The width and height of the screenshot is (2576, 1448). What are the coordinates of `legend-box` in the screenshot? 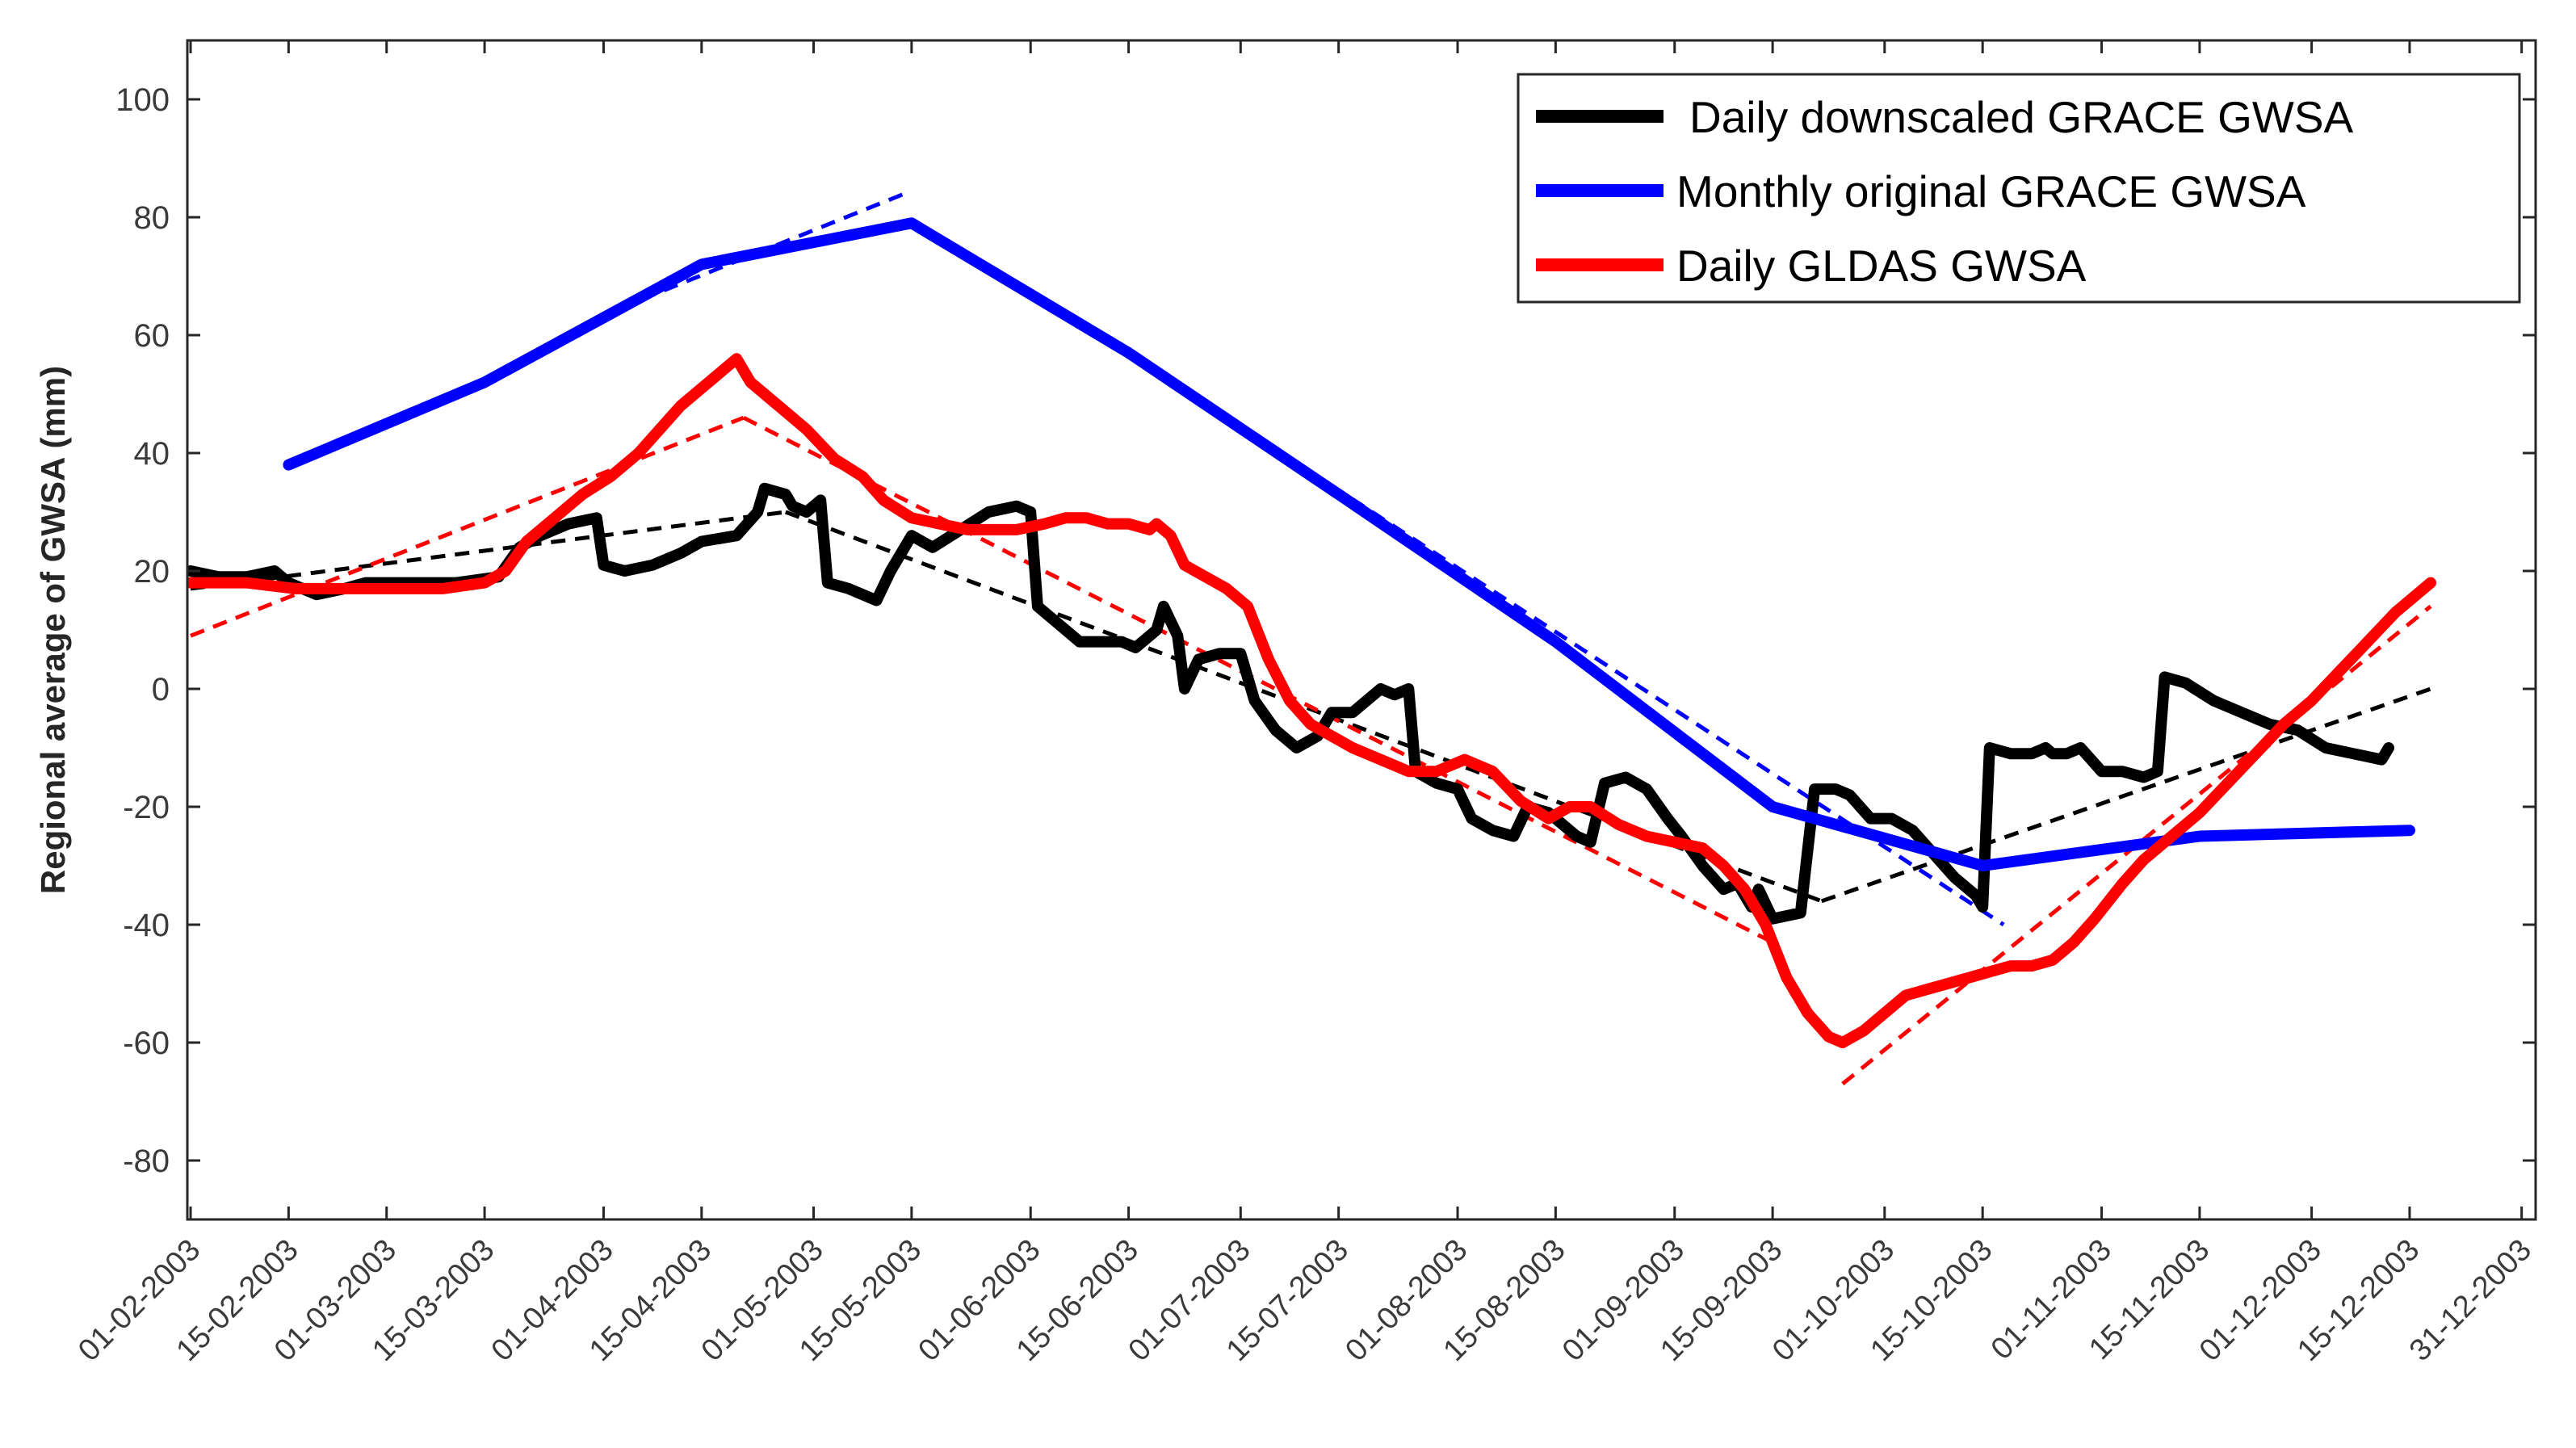 It's located at (2019, 189).